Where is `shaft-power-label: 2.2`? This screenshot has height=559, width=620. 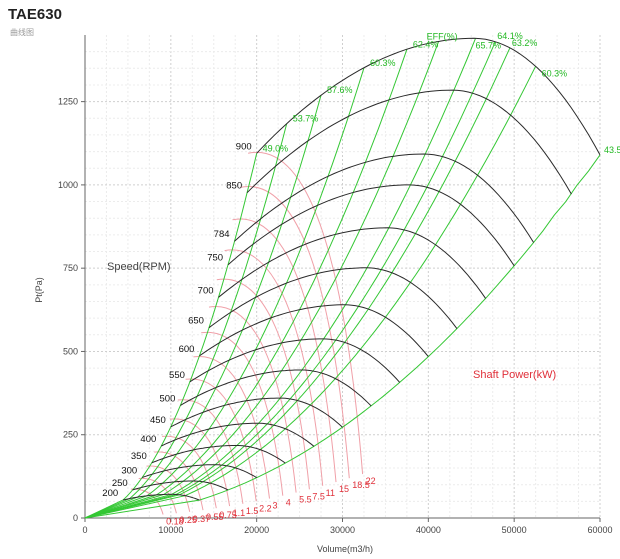 shaft-power-label: 2.2 is located at coordinates (265, 508).